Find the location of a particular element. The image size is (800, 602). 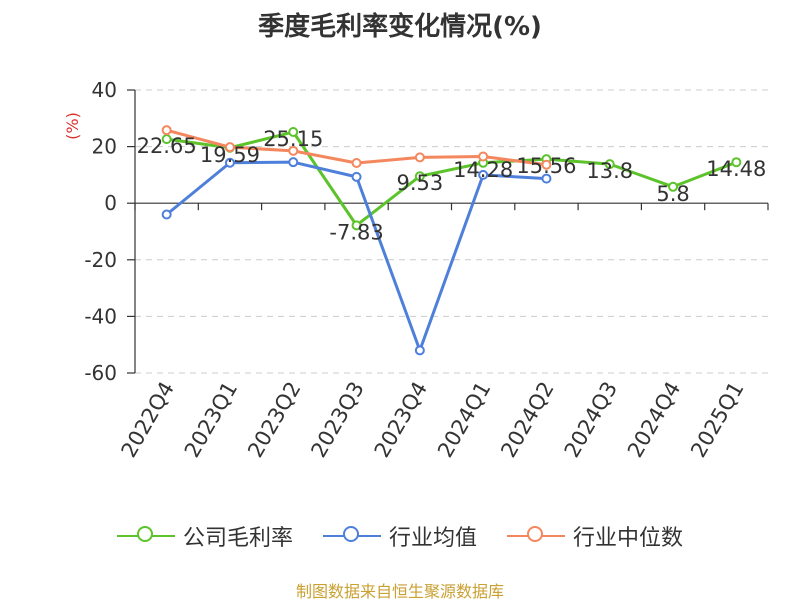

x-tick-label: 2025Q1 is located at coordinates (717, 420).